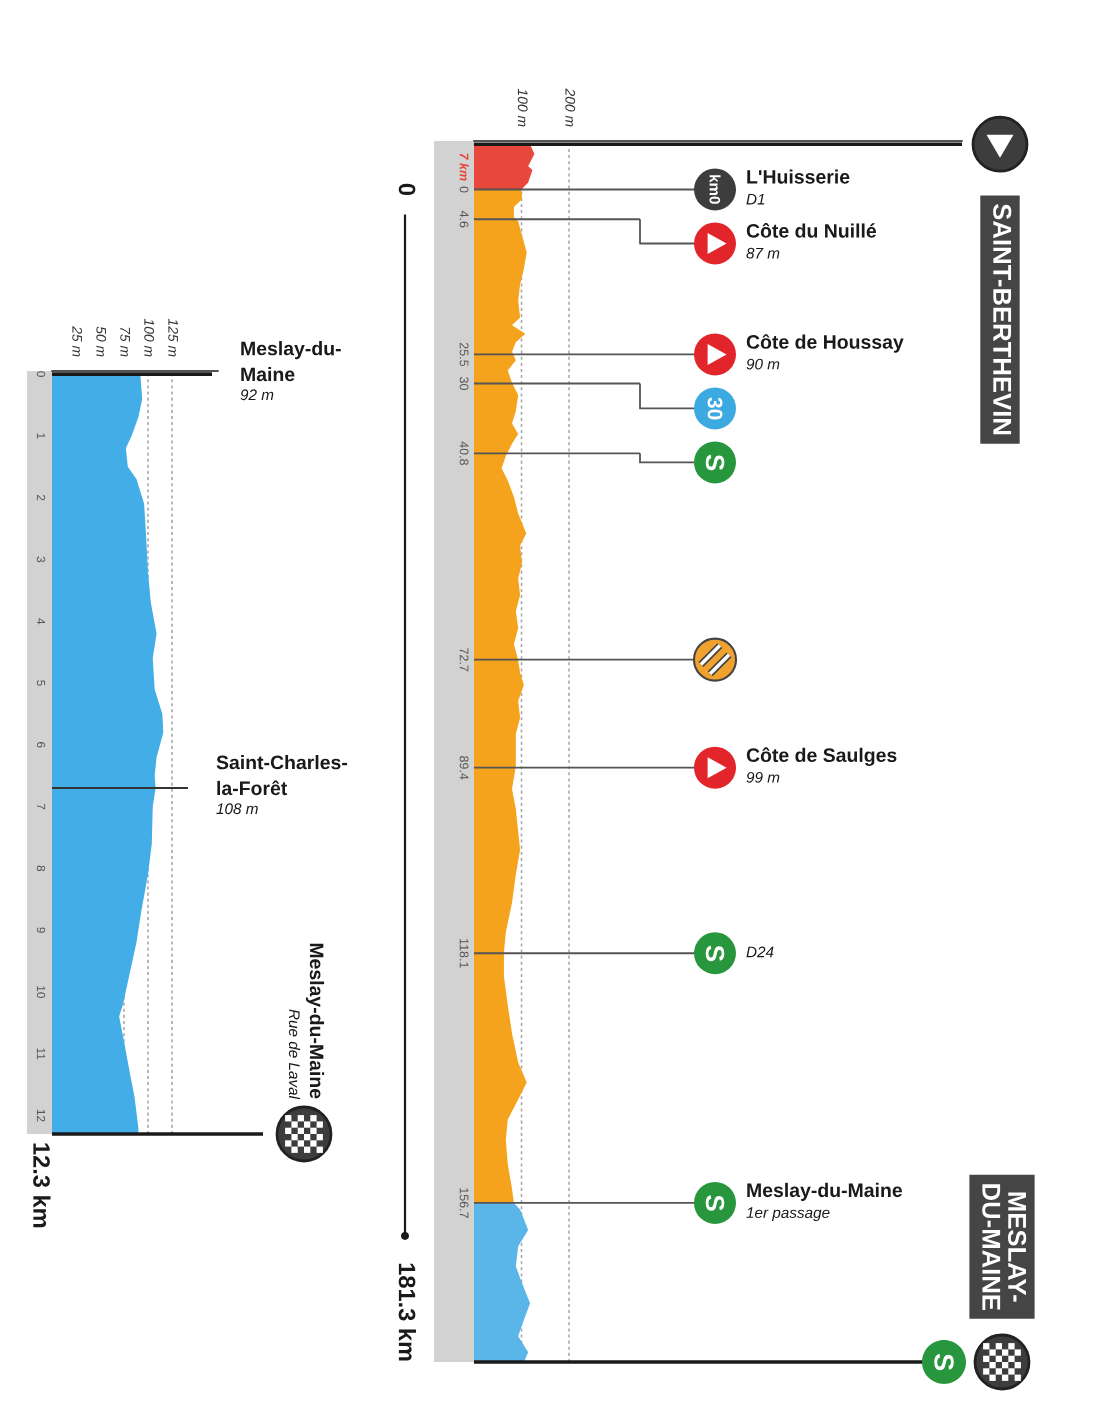 This screenshot has width=1100, height=1418. I want to click on text: 0, so click(407, 189).